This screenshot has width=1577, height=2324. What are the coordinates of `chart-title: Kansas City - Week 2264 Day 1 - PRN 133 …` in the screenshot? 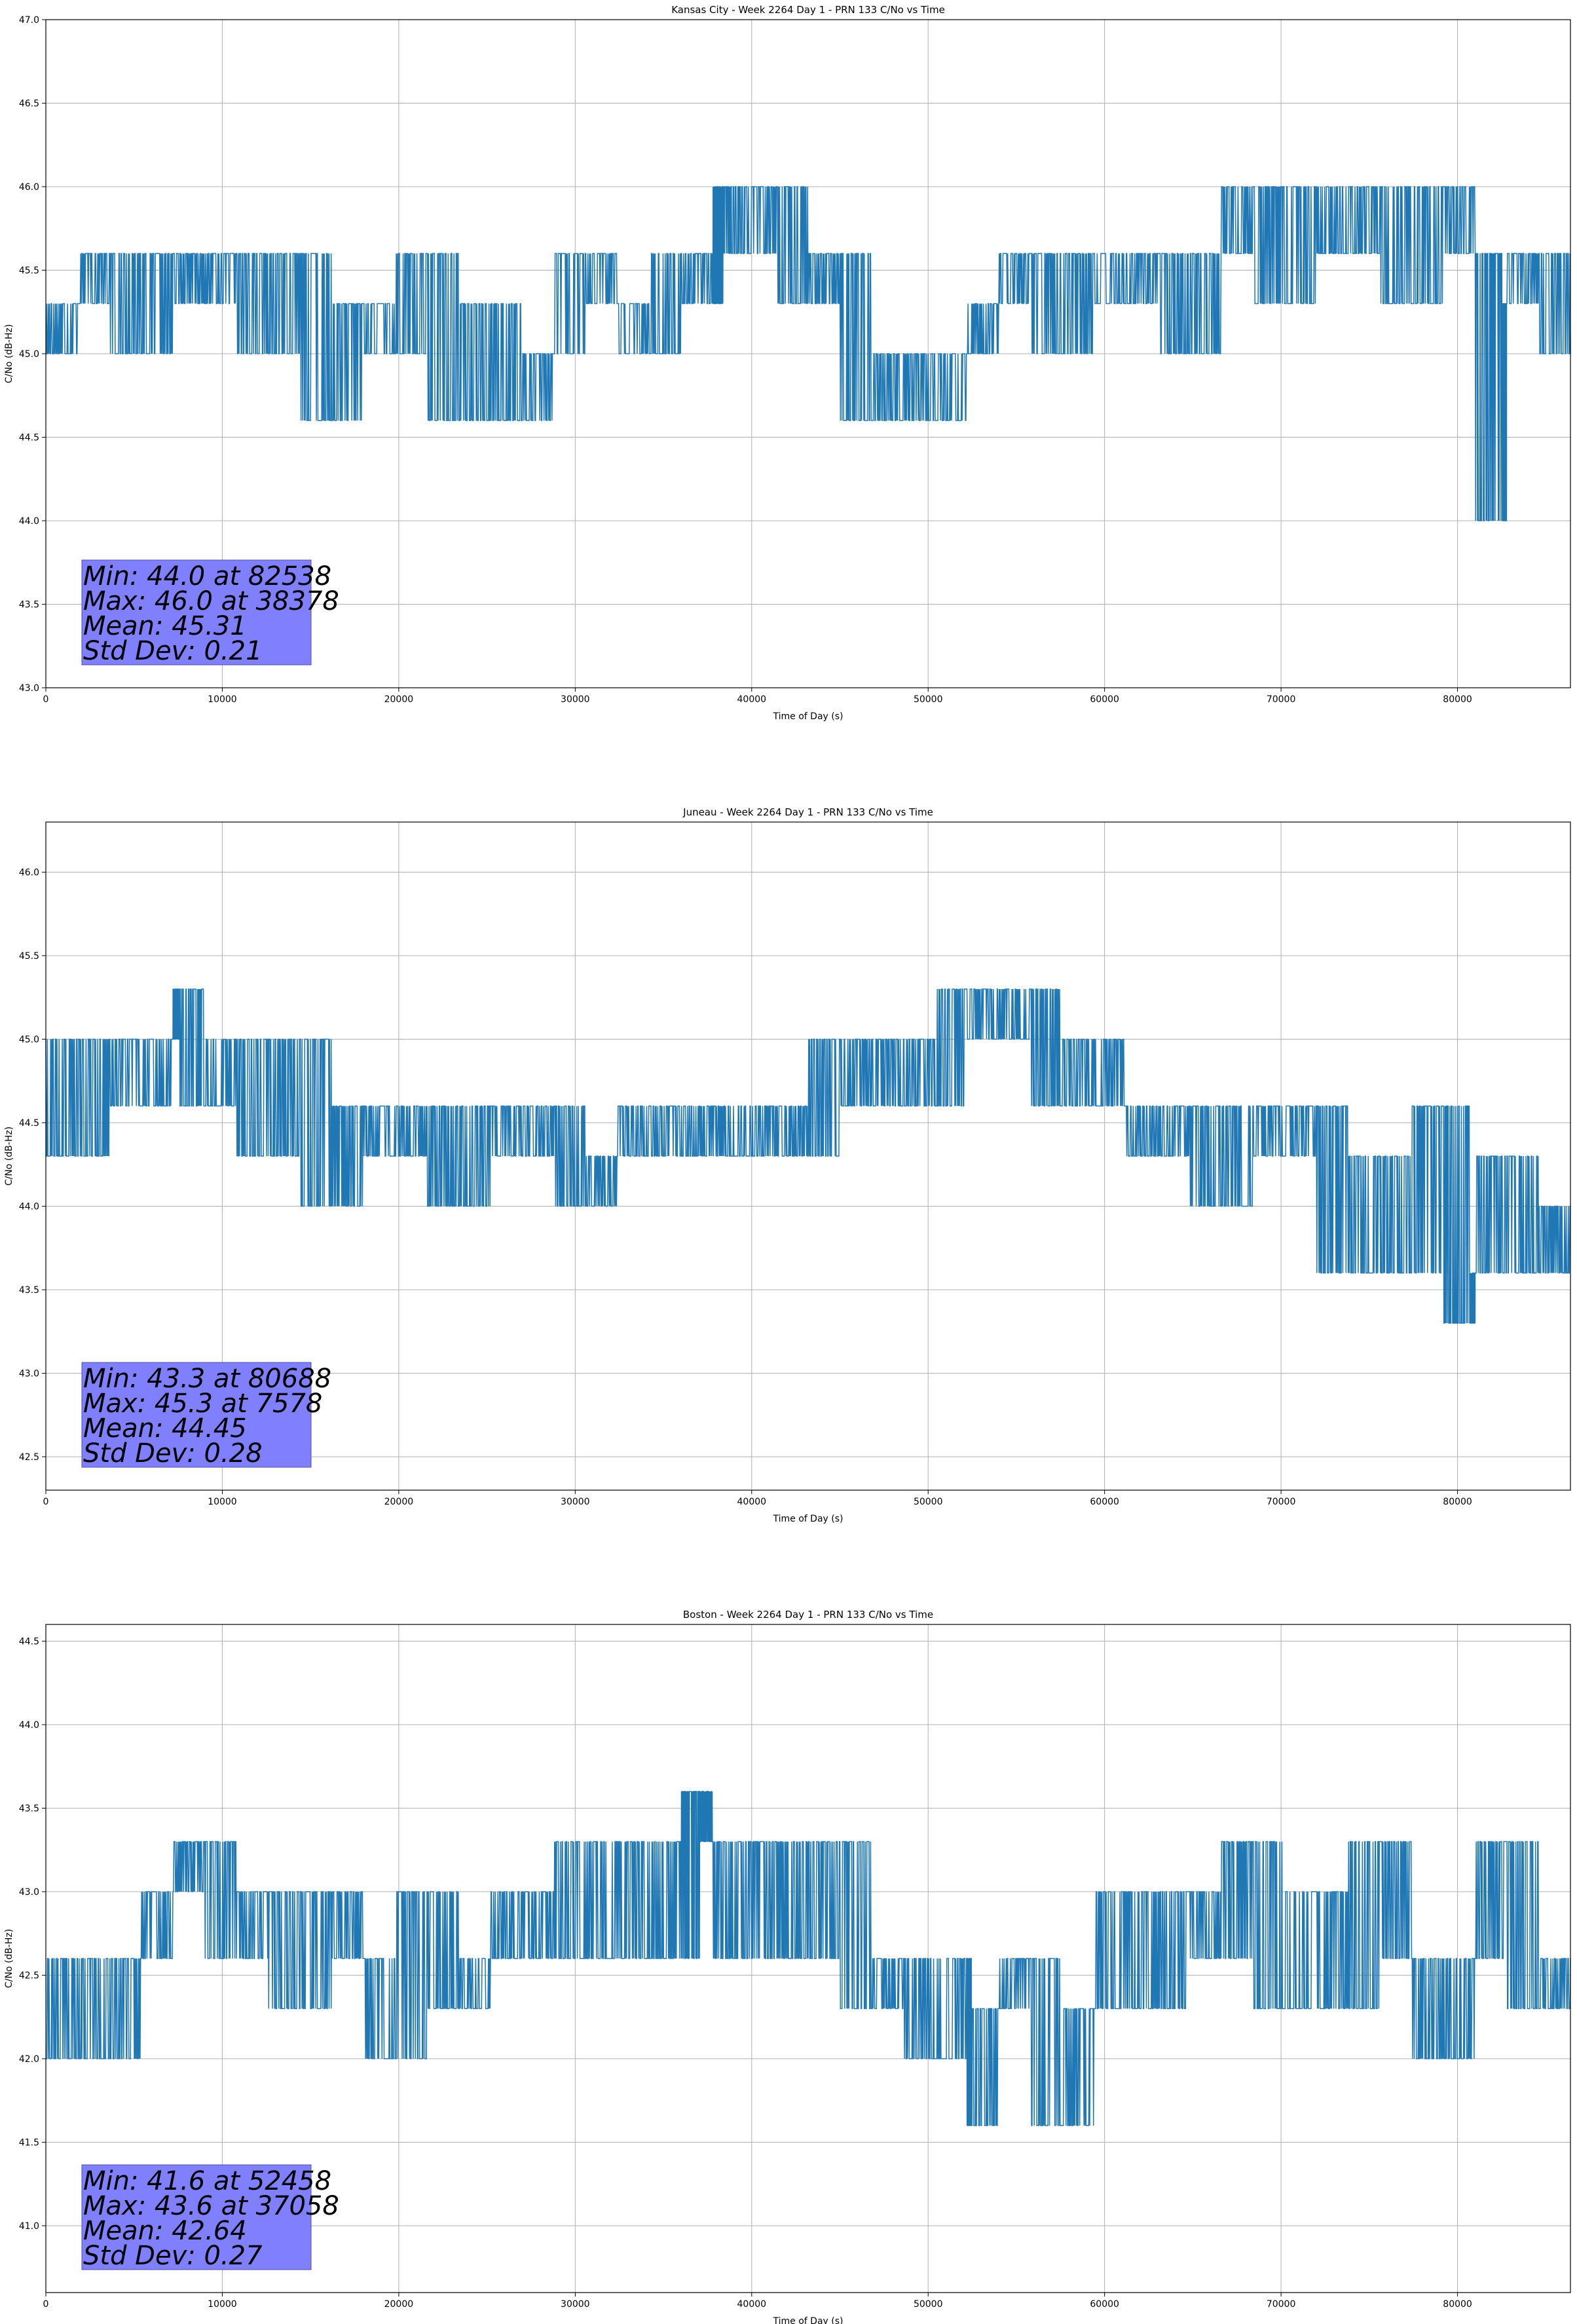 It's located at (808, 10).